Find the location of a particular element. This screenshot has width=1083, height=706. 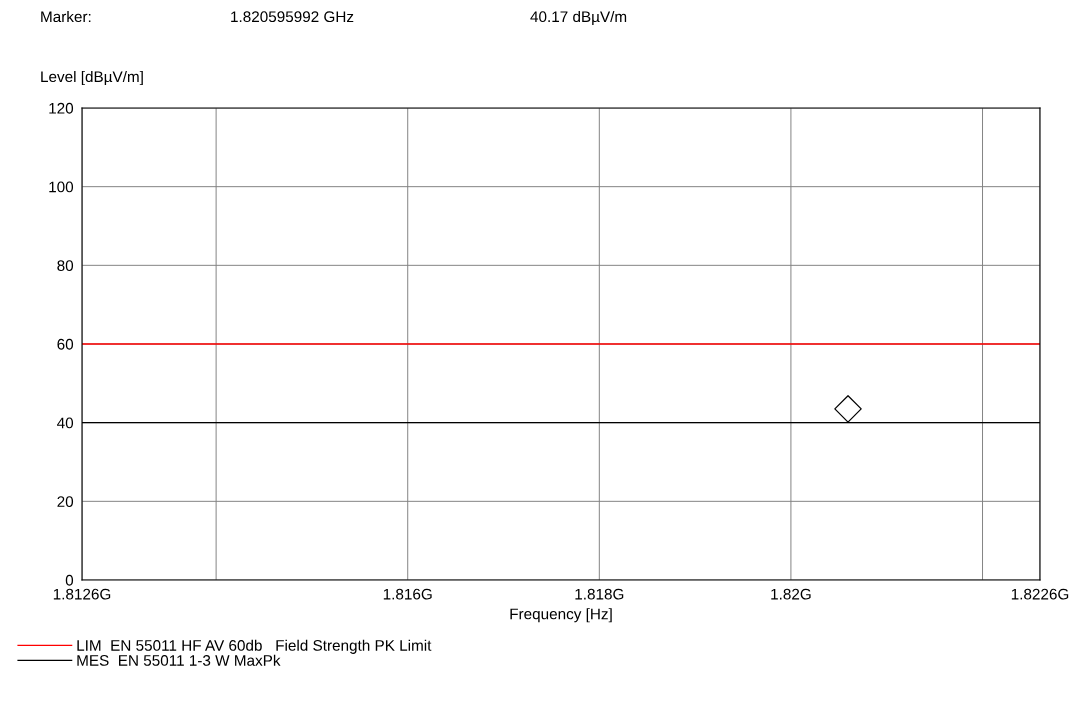

x-tick-label: 1.818G is located at coordinates (599, 594).